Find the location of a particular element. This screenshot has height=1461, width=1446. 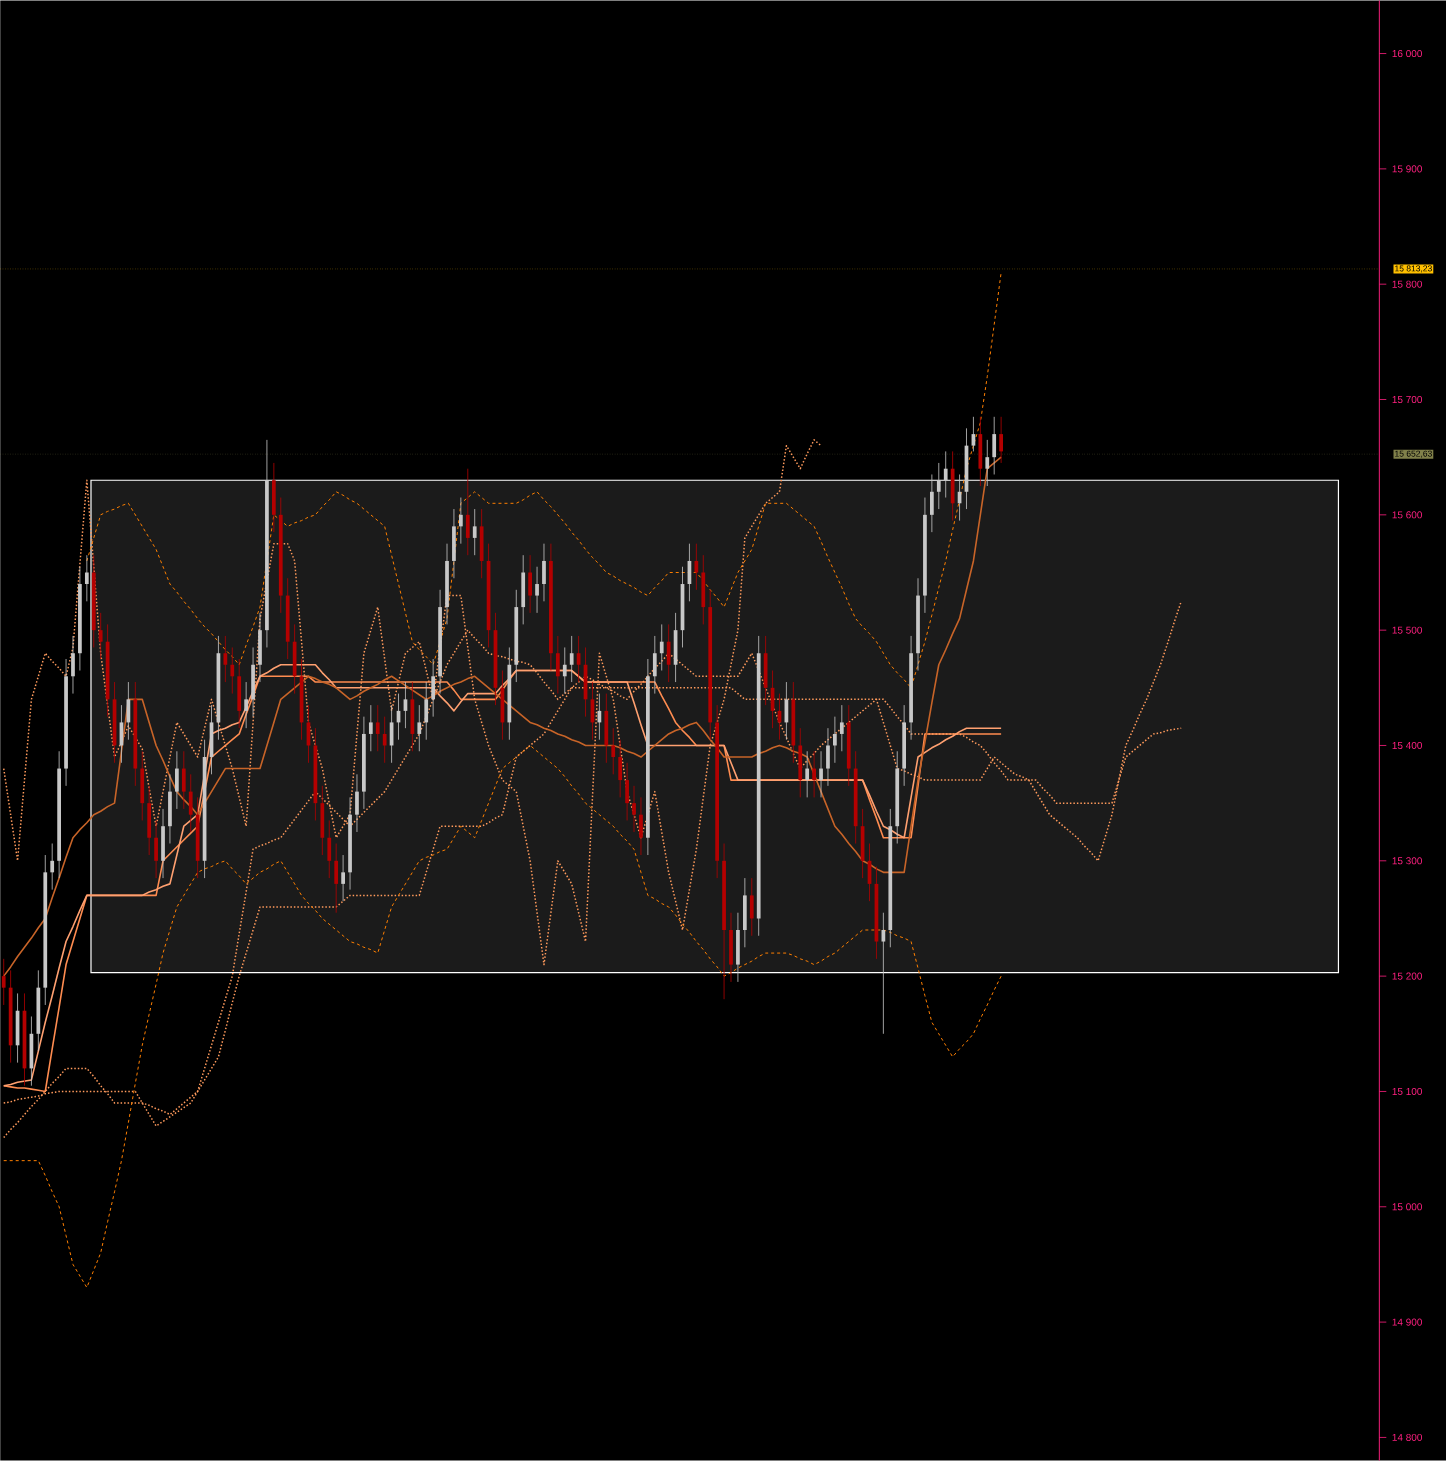

y-tick-label: 15 500 is located at coordinates (1407, 630).